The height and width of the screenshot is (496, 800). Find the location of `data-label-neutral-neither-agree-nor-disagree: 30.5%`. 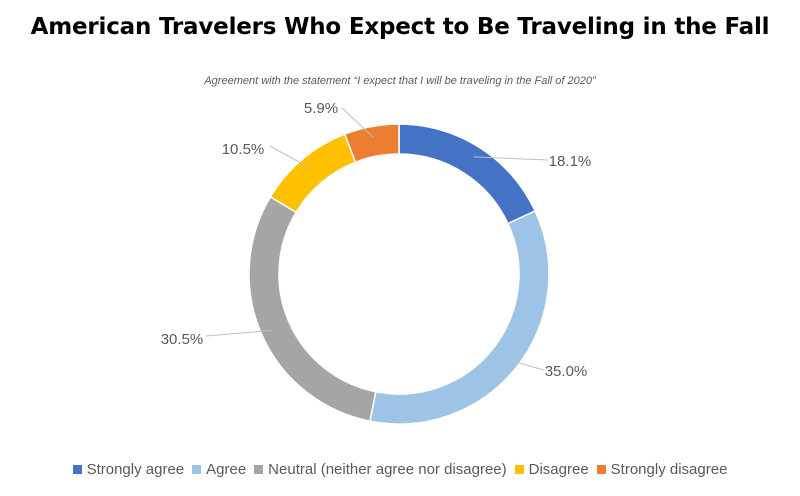

data-label-neutral-neither-agree-nor-disagree: 30.5% is located at coordinates (182, 339).